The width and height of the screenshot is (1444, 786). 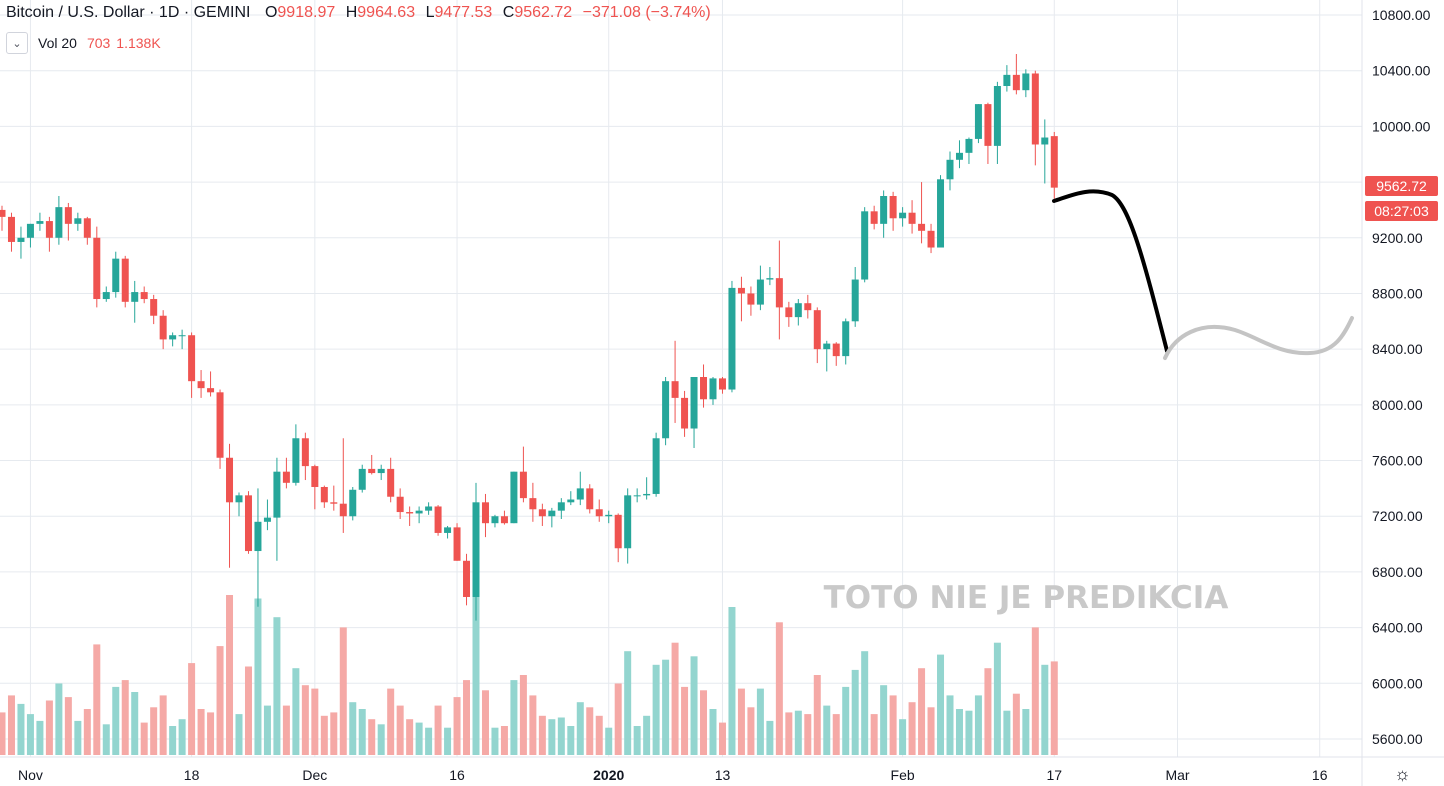 I want to click on time-tick-label: 18, so click(x=192, y=775).